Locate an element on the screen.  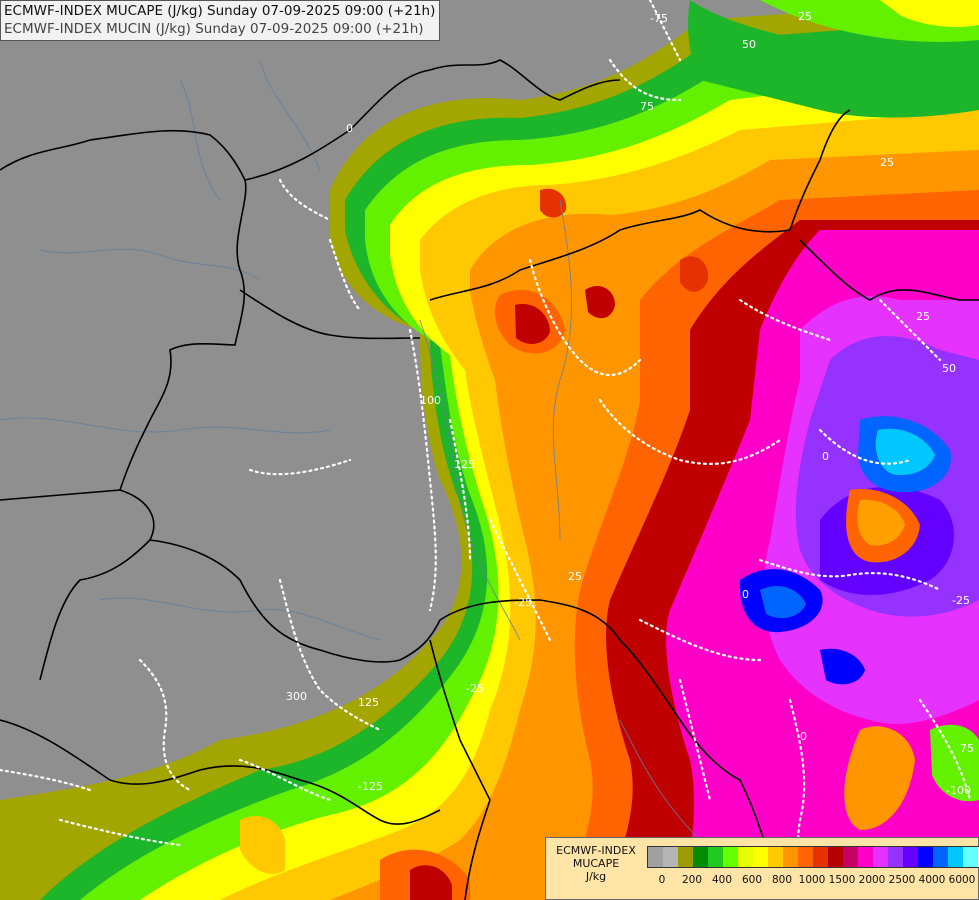
legend-tick-label: 4000 is located at coordinates (932, 880).